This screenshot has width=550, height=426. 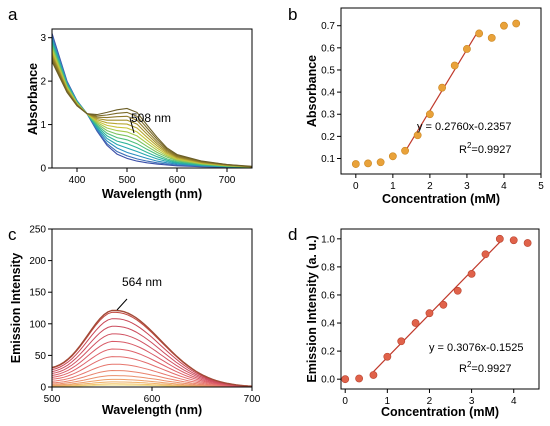 What do you see at coordinates (472, 401) in the screenshot?
I see `d-x-tick-label: 3` at bounding box center [472, 401].